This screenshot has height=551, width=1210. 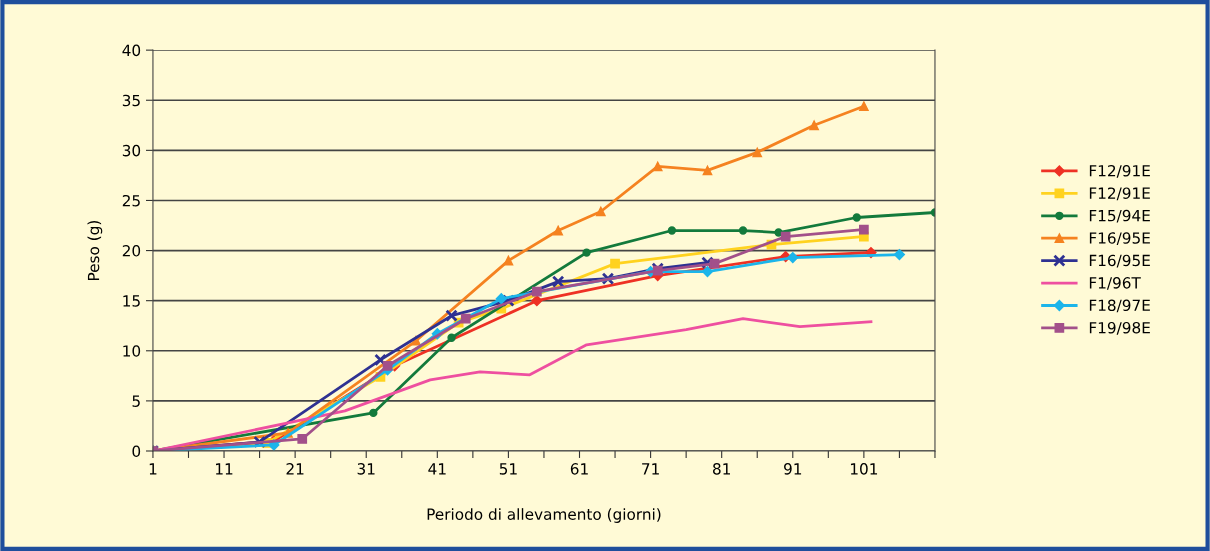 What do you see at coordinates (1119, 328) in the screenshot?
I see `legend-label: F19/98E` at bounding box center [1119, 328].